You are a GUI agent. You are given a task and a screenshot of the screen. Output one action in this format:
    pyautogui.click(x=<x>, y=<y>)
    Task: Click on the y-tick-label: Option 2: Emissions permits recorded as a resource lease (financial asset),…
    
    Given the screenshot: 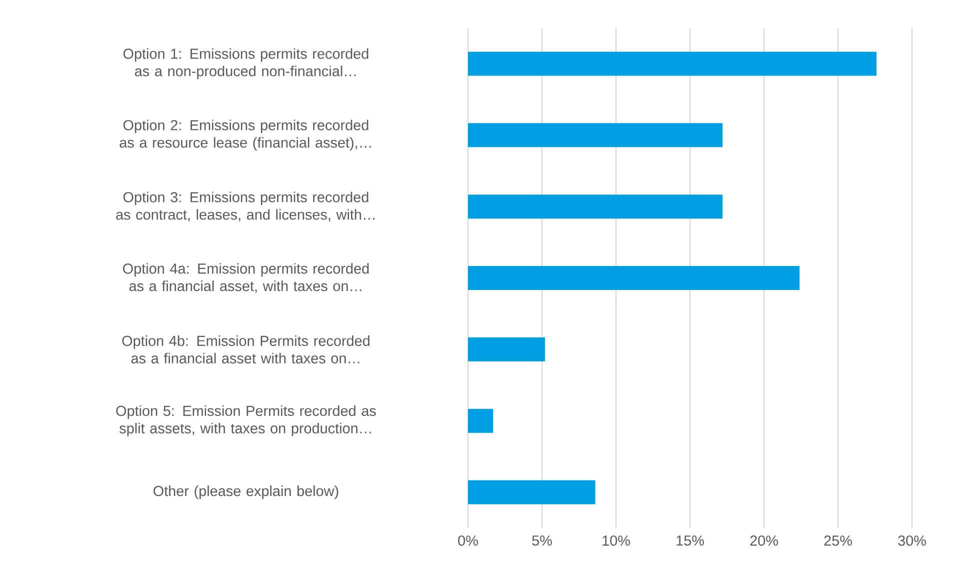 What is the action you would take?
    pyautogui.click(x=245, y=135)
    